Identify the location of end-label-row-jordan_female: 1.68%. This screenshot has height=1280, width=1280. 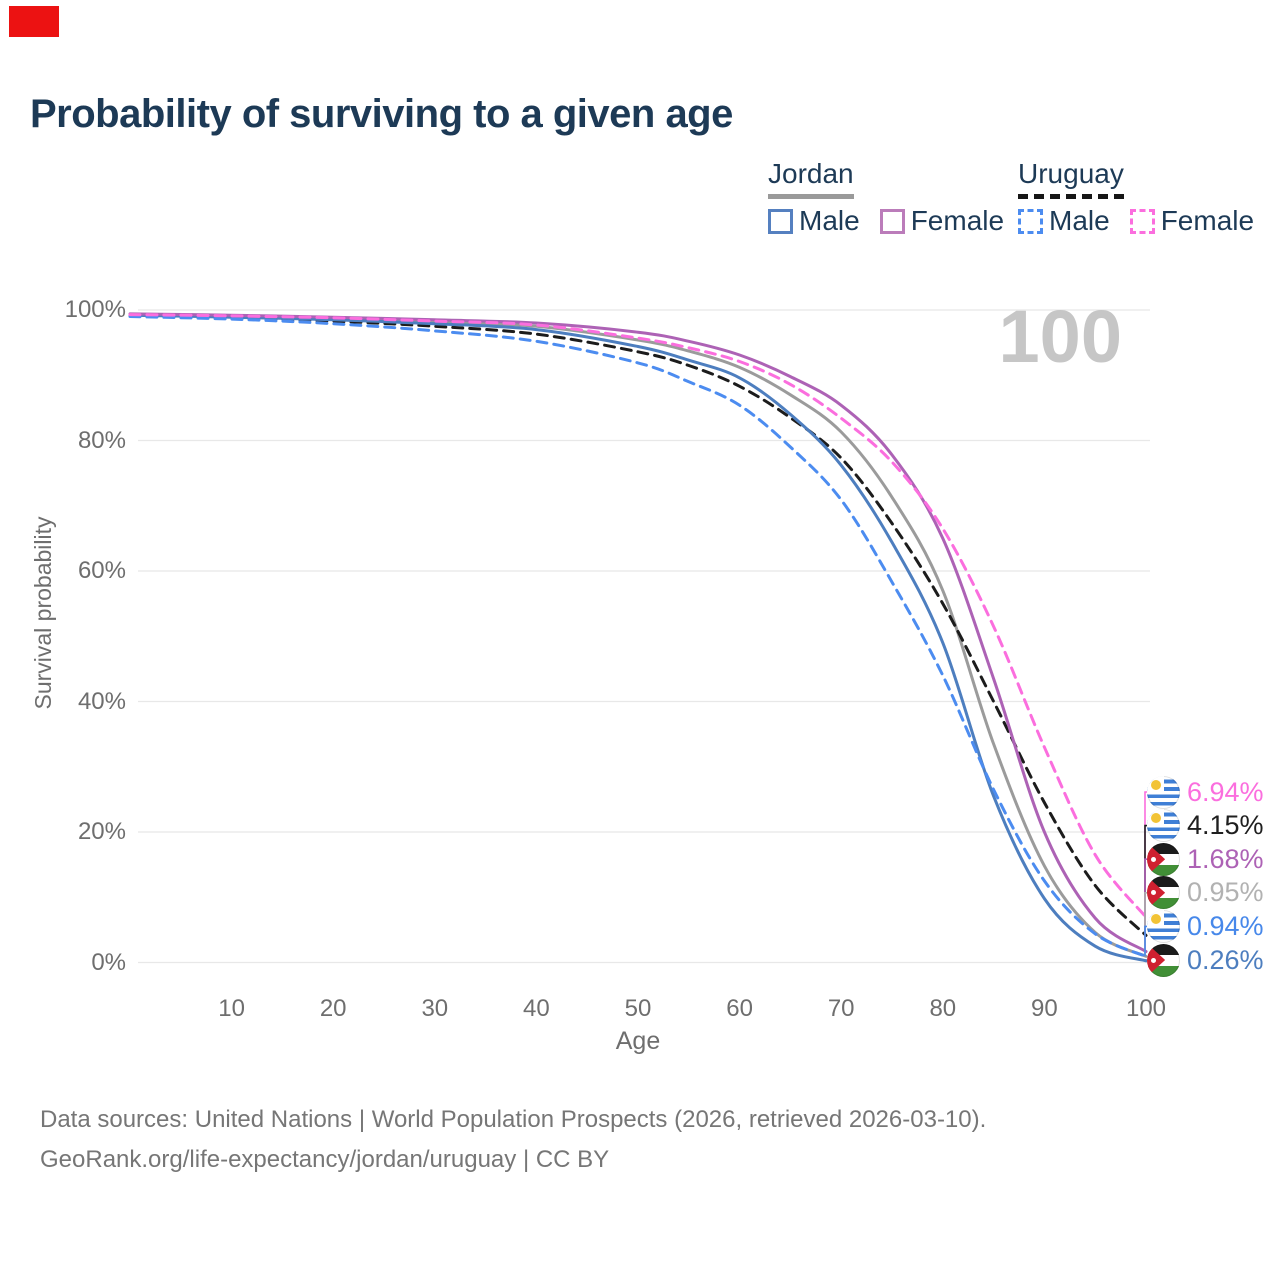
(1205, 859).